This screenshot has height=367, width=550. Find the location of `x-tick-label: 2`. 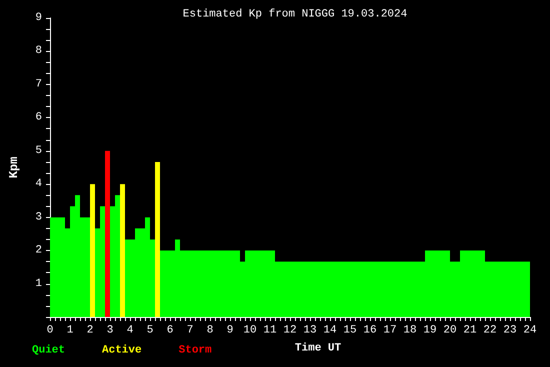

x-tick-label: 2 is located at coordinates (90, 330).